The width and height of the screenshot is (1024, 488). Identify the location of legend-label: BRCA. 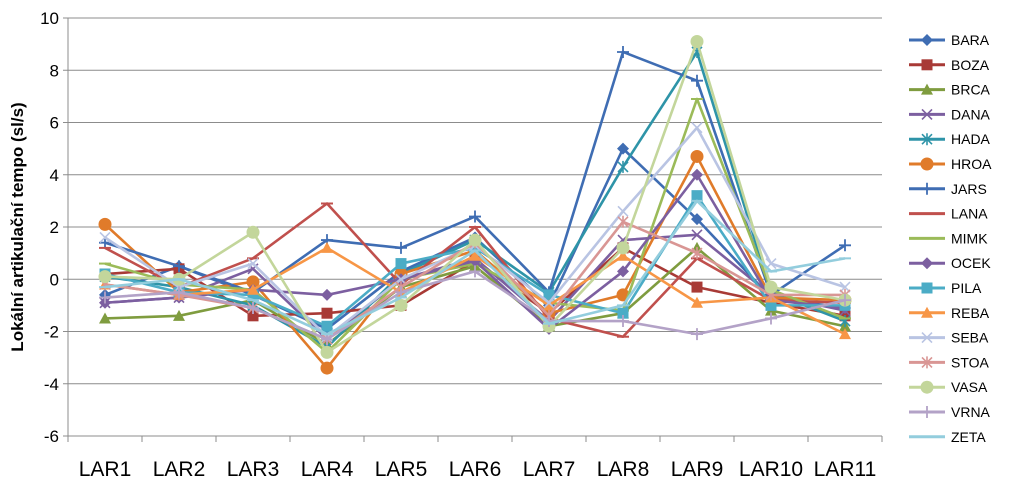
(971, 90).